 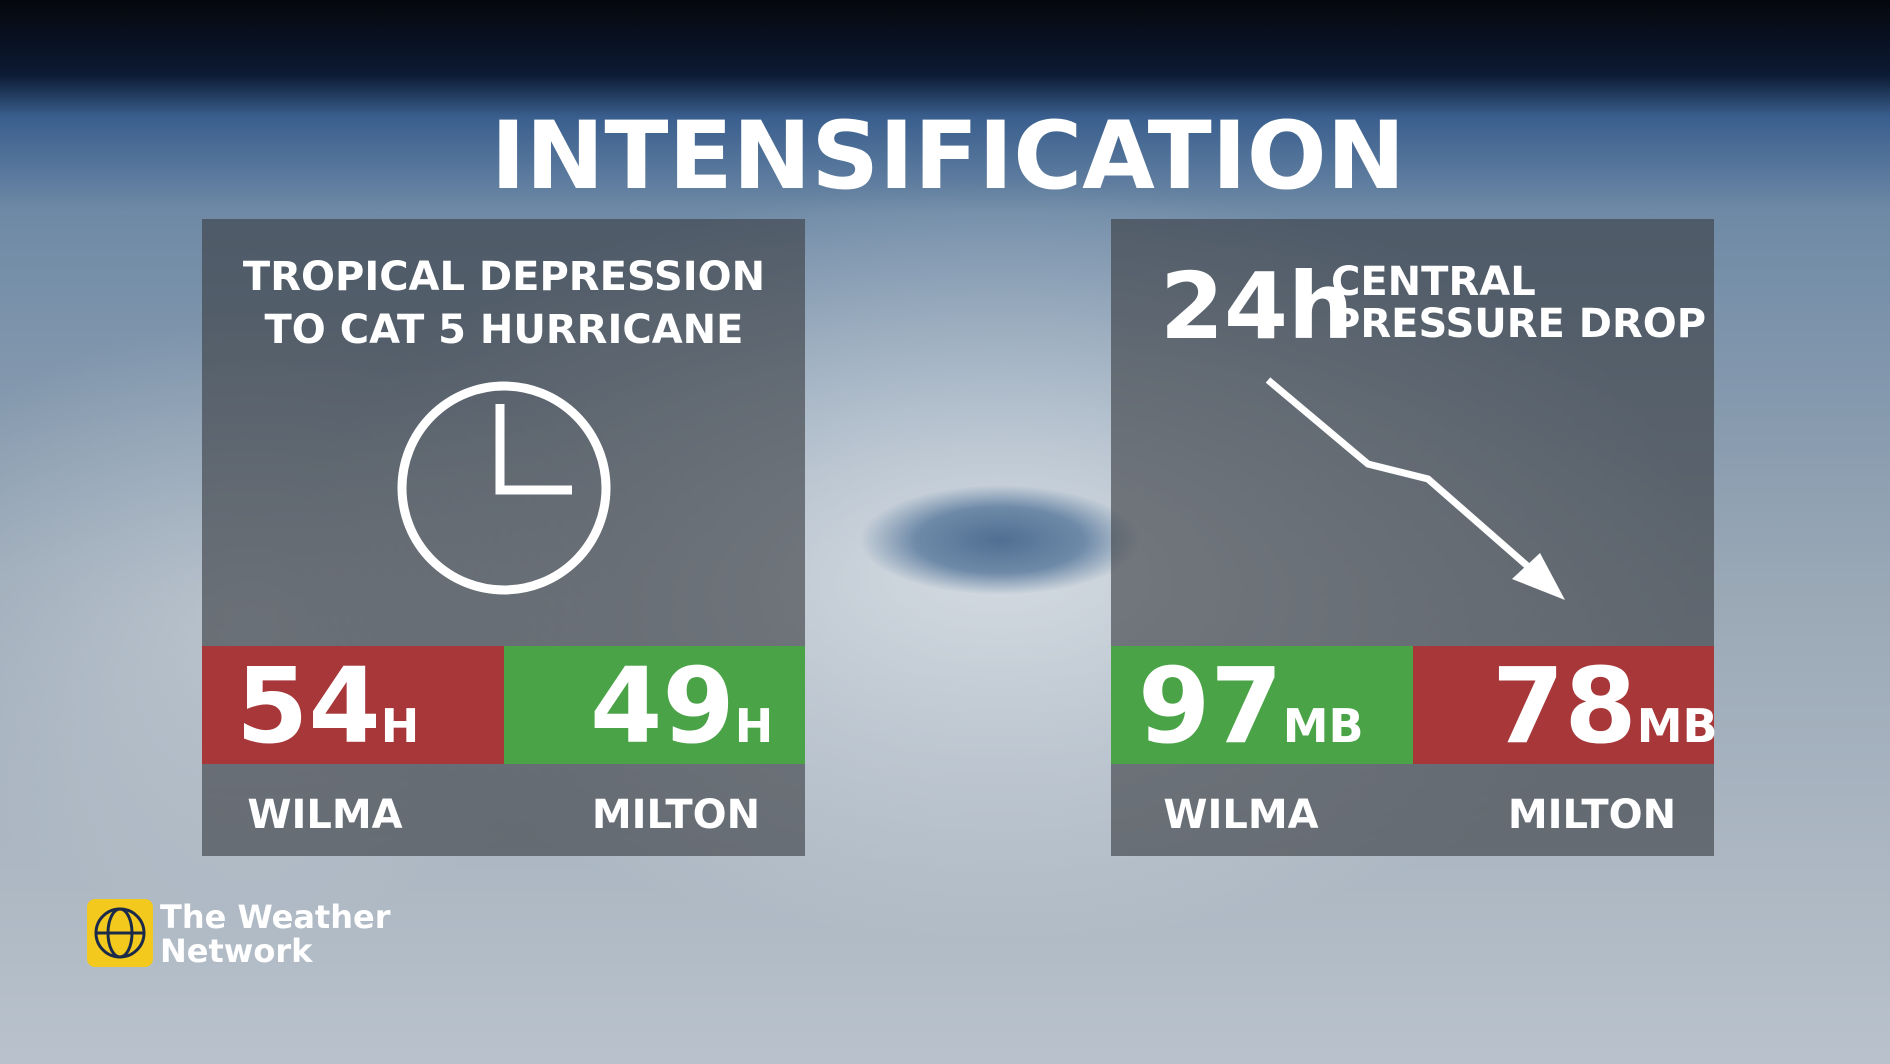 What do you see at coordinates (504, 277) in the screenshot?
I see `panel-heading: TROPICAL DEPRESSION` at bounding box center [504, 277].